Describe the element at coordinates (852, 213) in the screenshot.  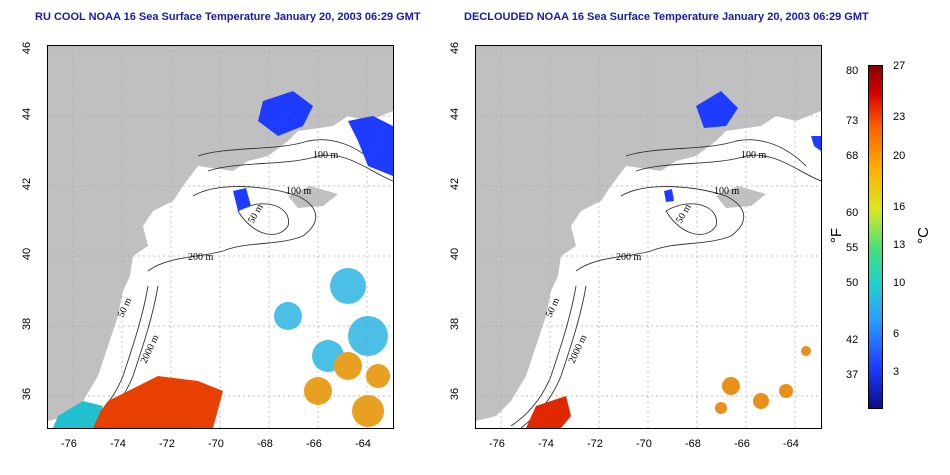
I see `fahrenheit-tick: 60` at that location.